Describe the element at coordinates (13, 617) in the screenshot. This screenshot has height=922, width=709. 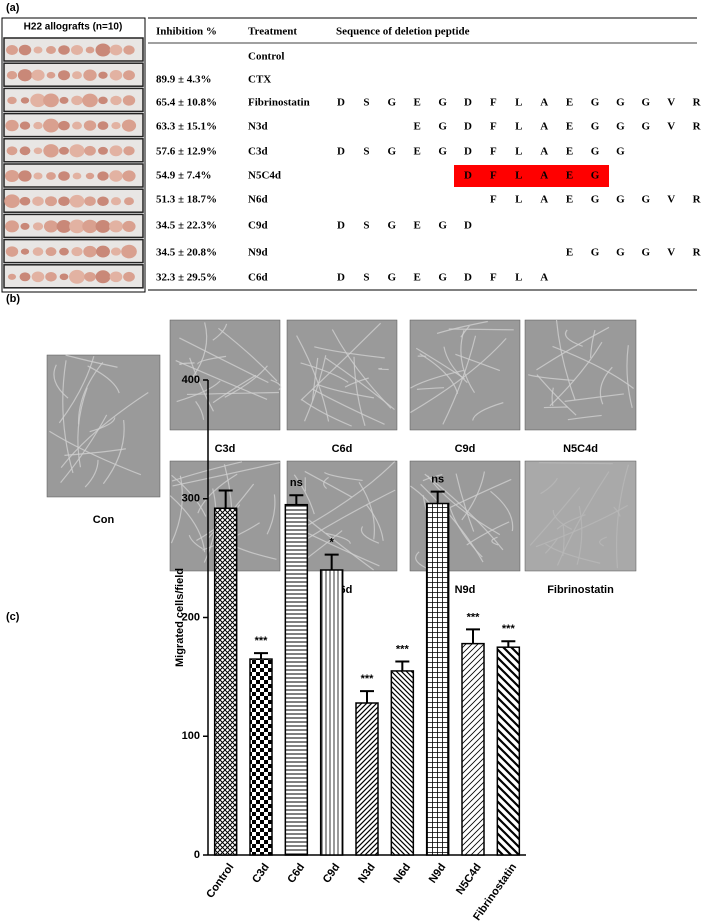
I see `panel-label: (c)` at that location.